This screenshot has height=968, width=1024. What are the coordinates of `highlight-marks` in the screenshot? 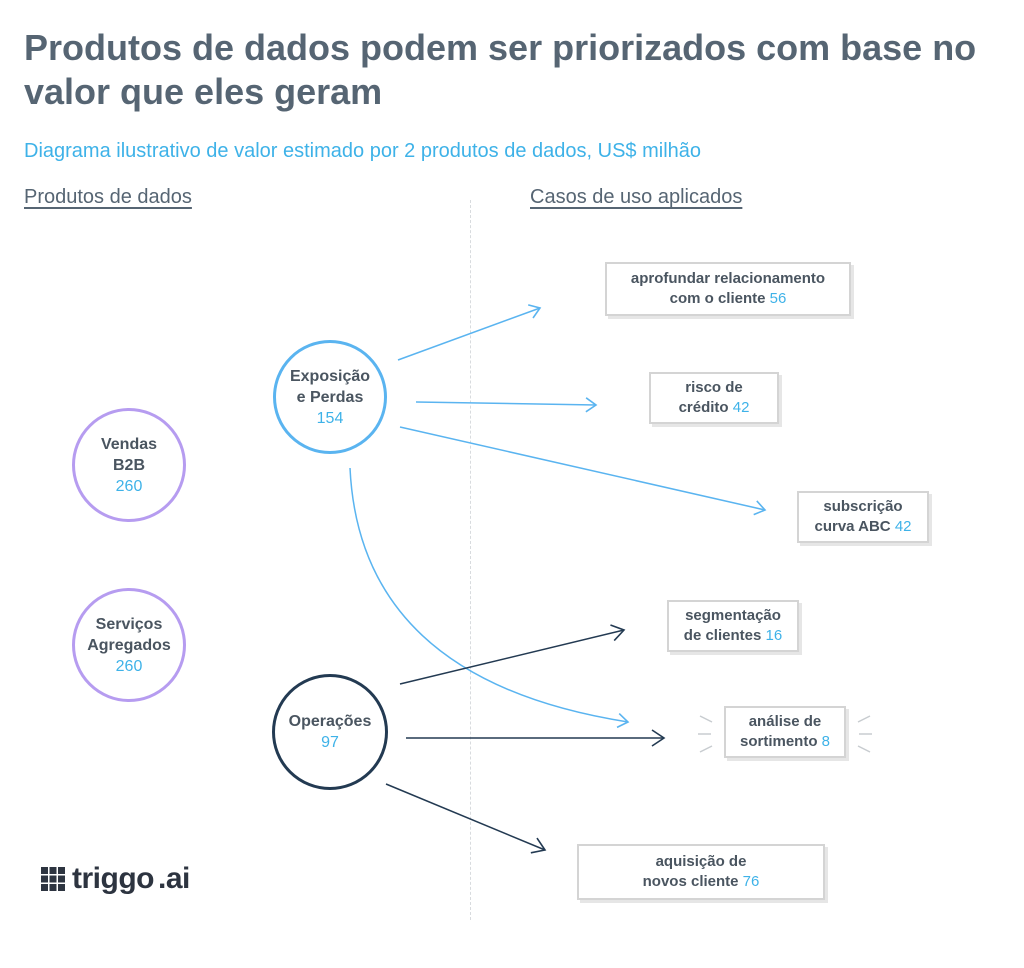 It's located at (785, 734).